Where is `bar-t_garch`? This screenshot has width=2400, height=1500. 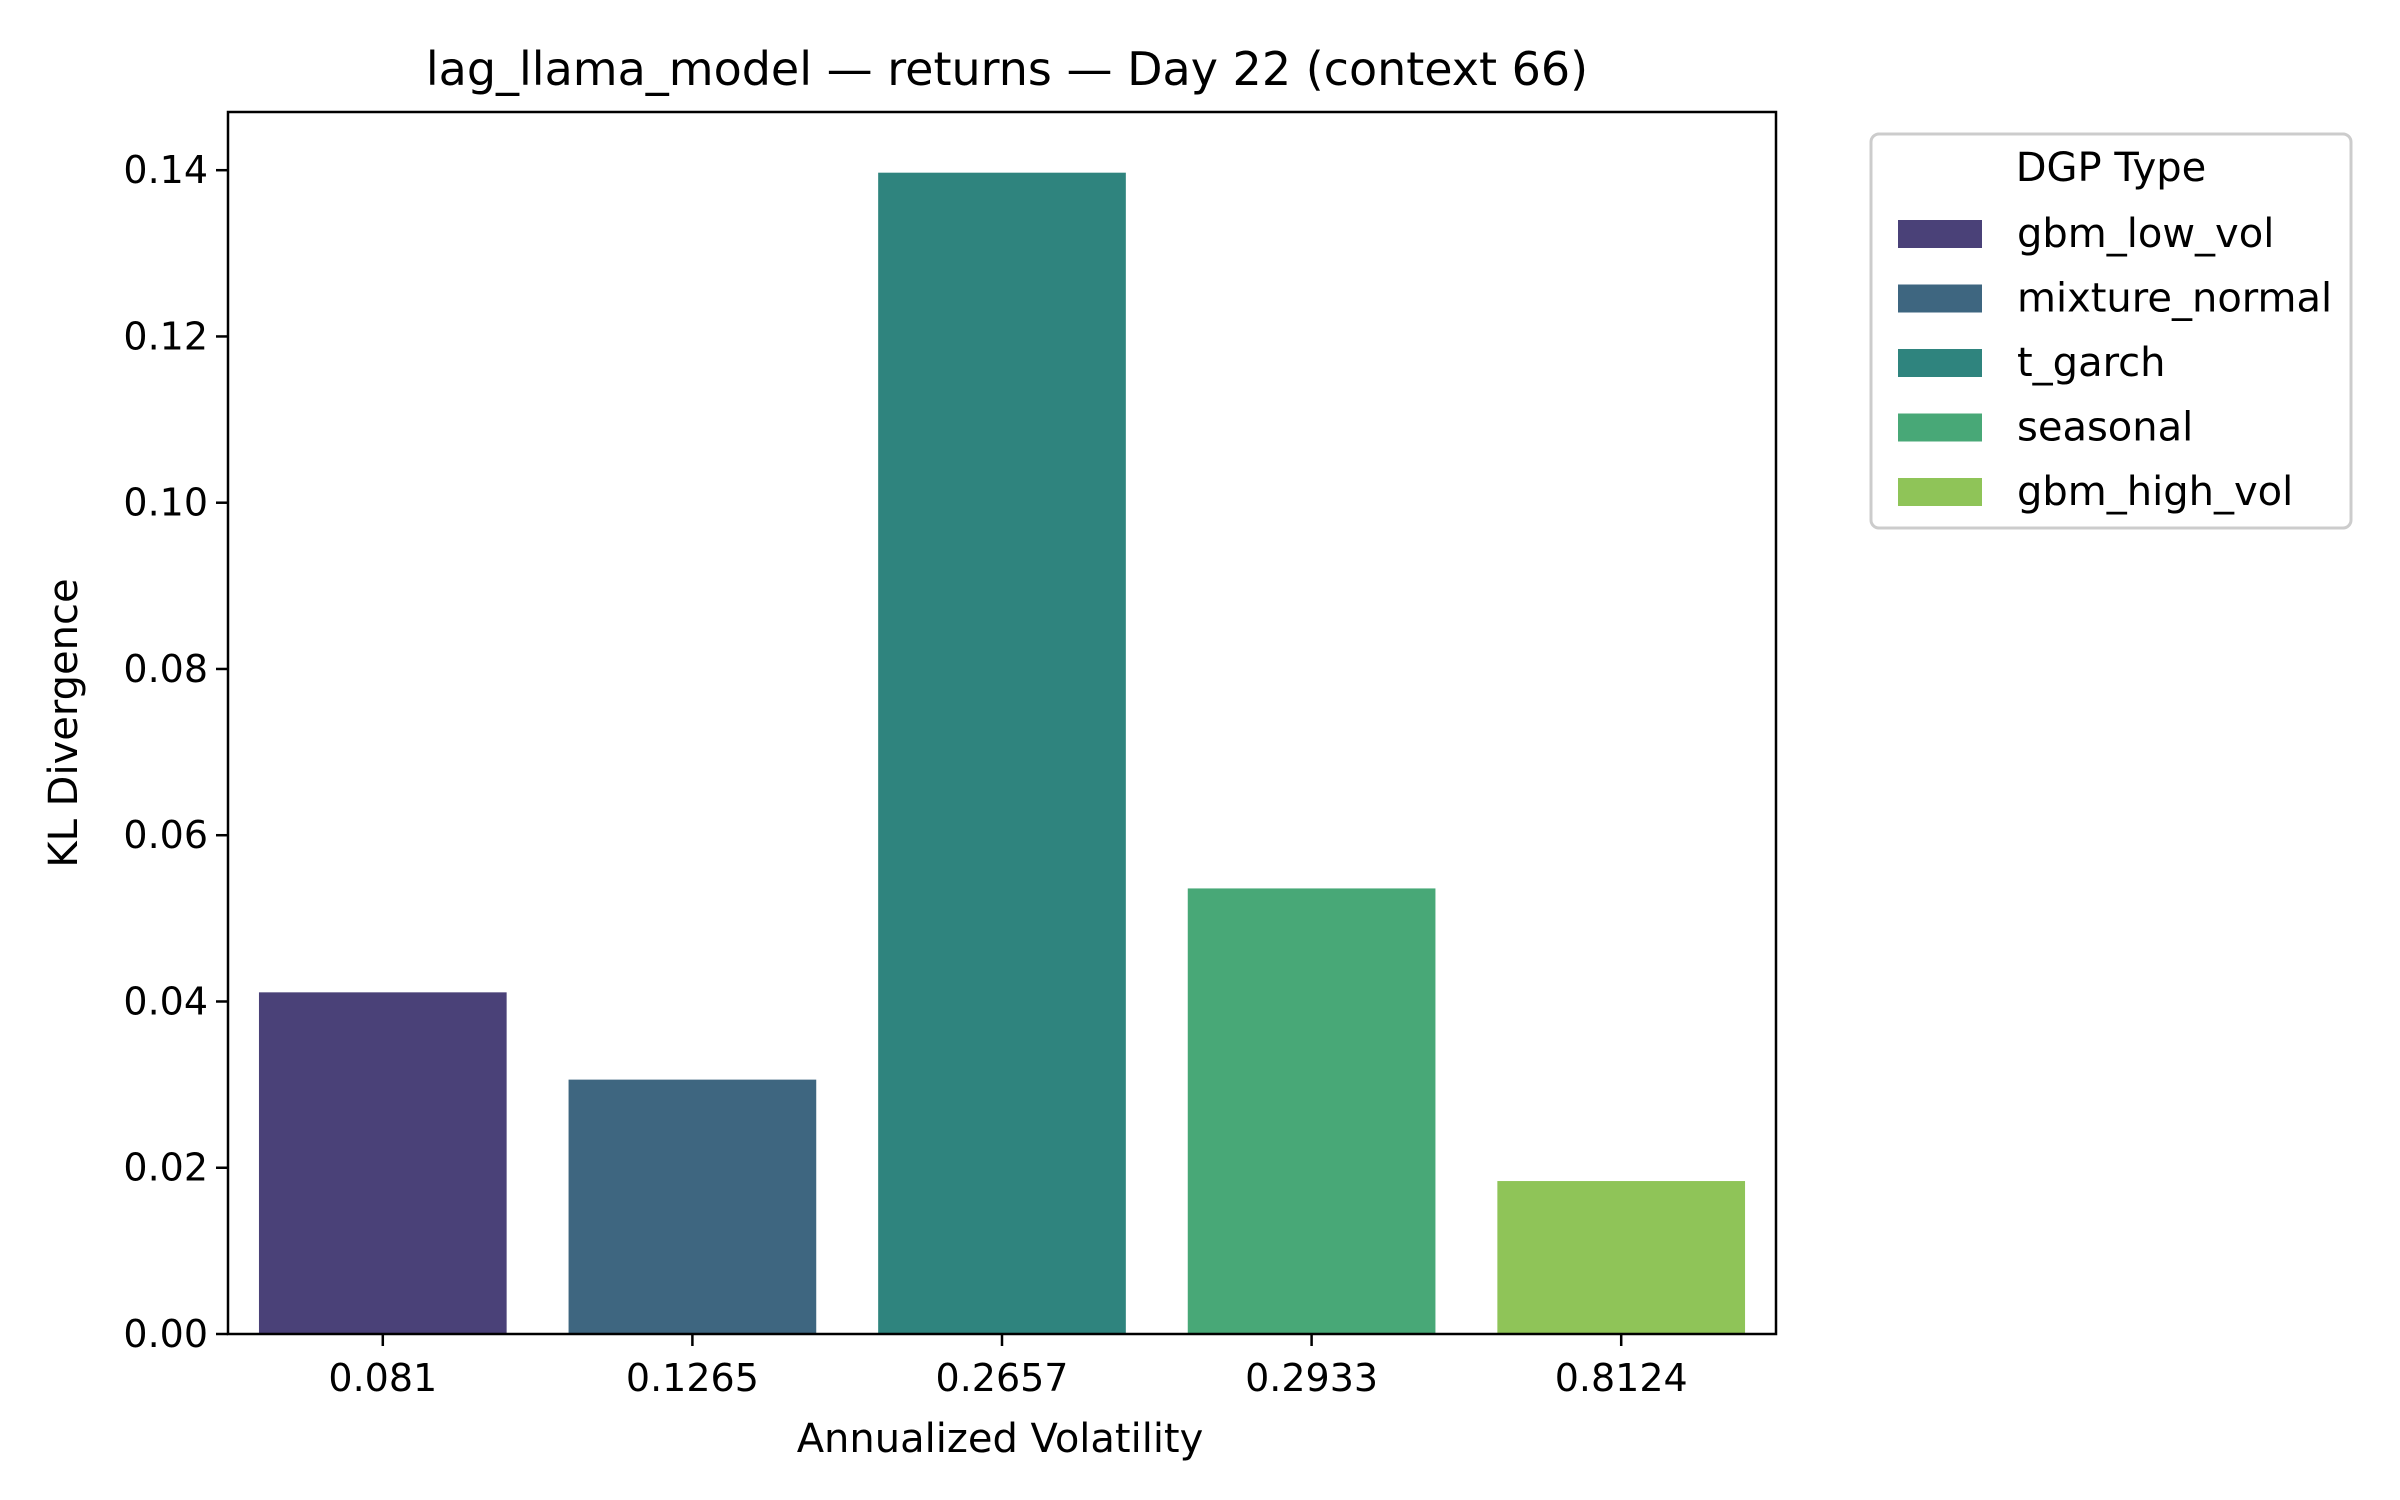 bar-t_garch is located at coordinates (1002, 753).